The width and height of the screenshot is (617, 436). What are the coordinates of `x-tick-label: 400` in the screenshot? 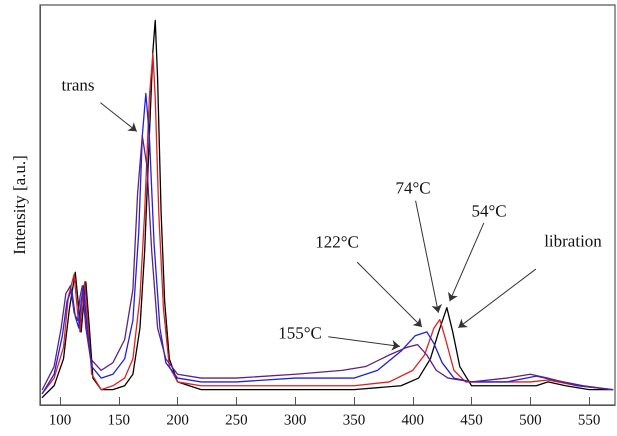 It's located at (413, 420).